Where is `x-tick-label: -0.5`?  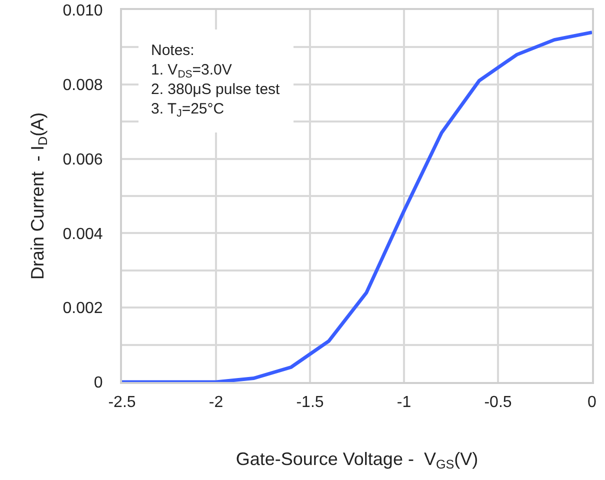 x-tick-label: -0.5 is located at coordinates (498, 403).